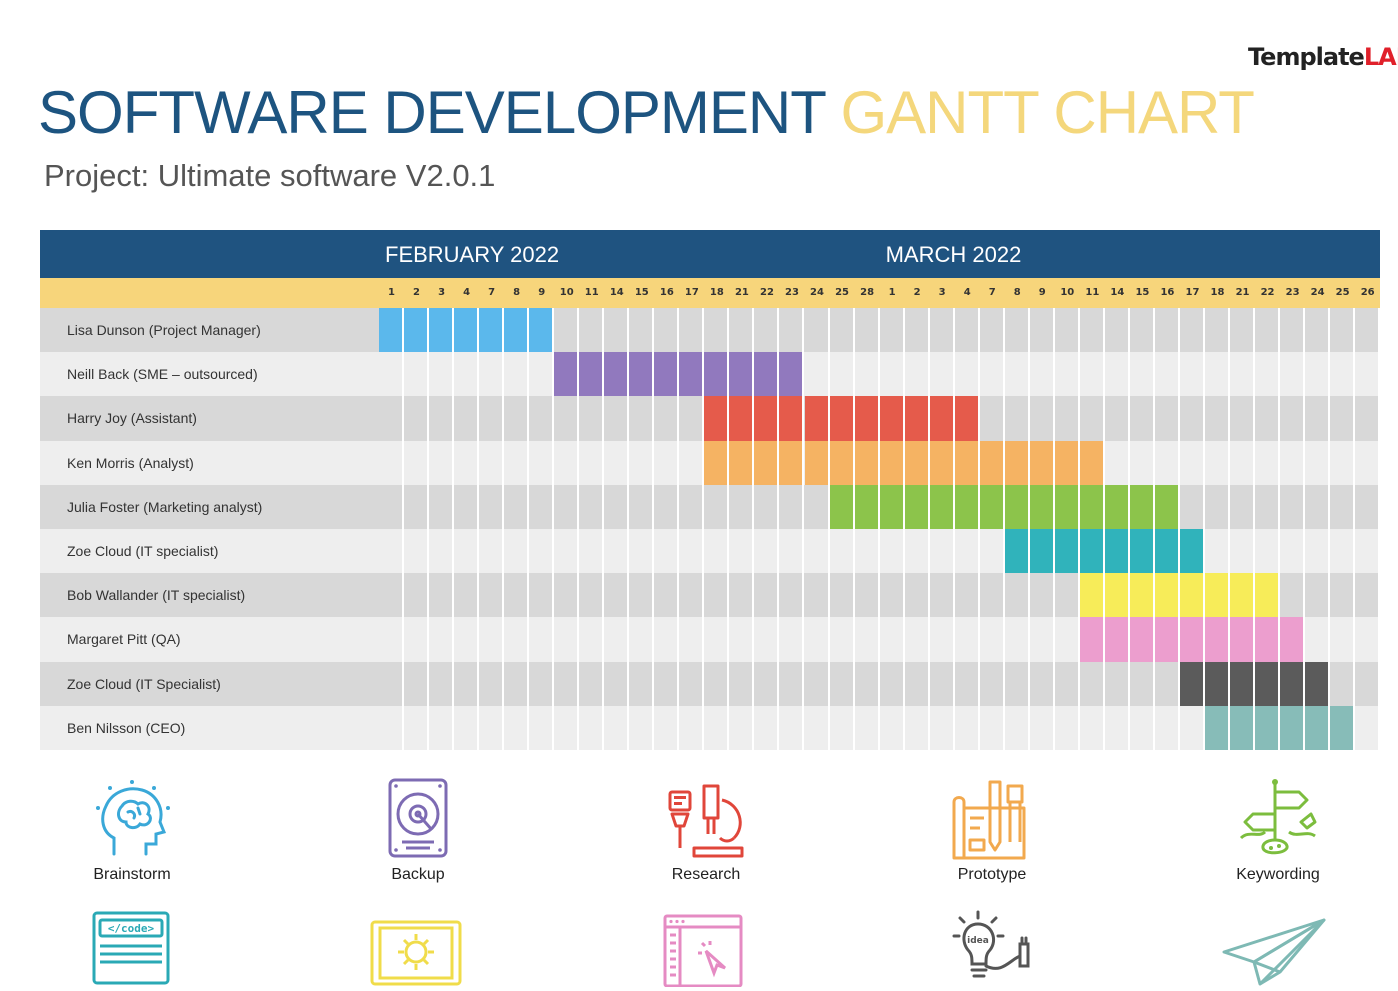  Describe the element at coordinates (1242, 292) in the screenshot. I see `day-label: 21` at that location.